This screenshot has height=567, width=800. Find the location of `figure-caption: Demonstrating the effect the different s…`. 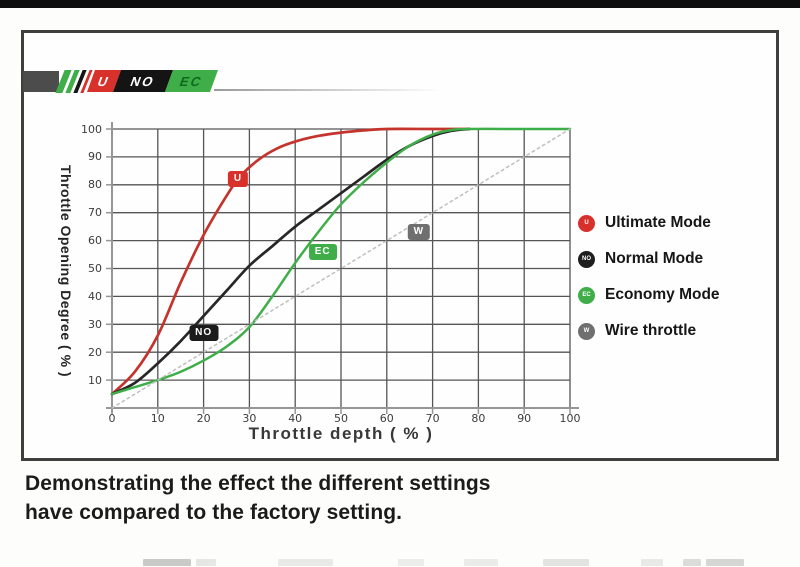

figure-caption: Demonstrating the effect the different s… is located at coordinates (258, 499).